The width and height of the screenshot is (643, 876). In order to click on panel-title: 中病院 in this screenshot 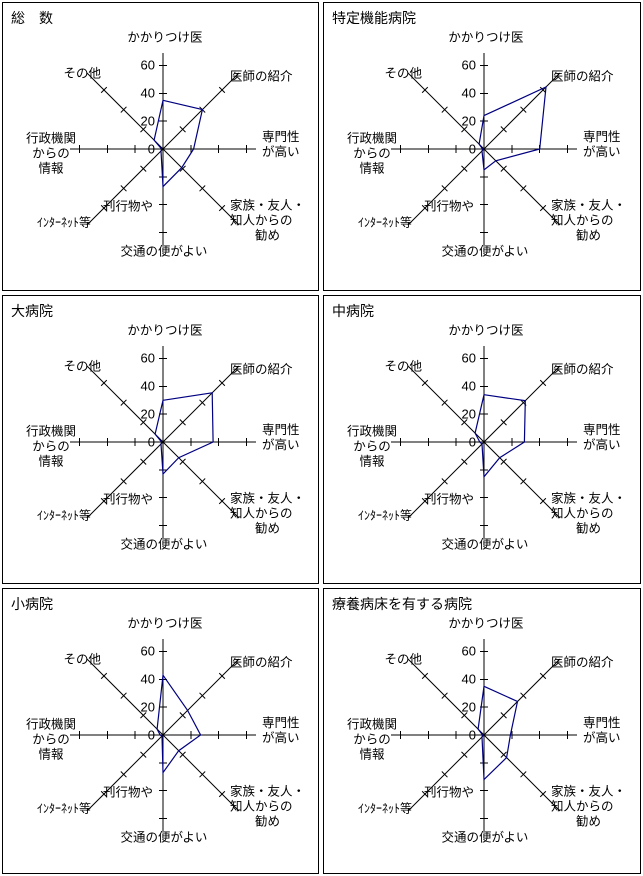, I will do `click(353, 311)`.